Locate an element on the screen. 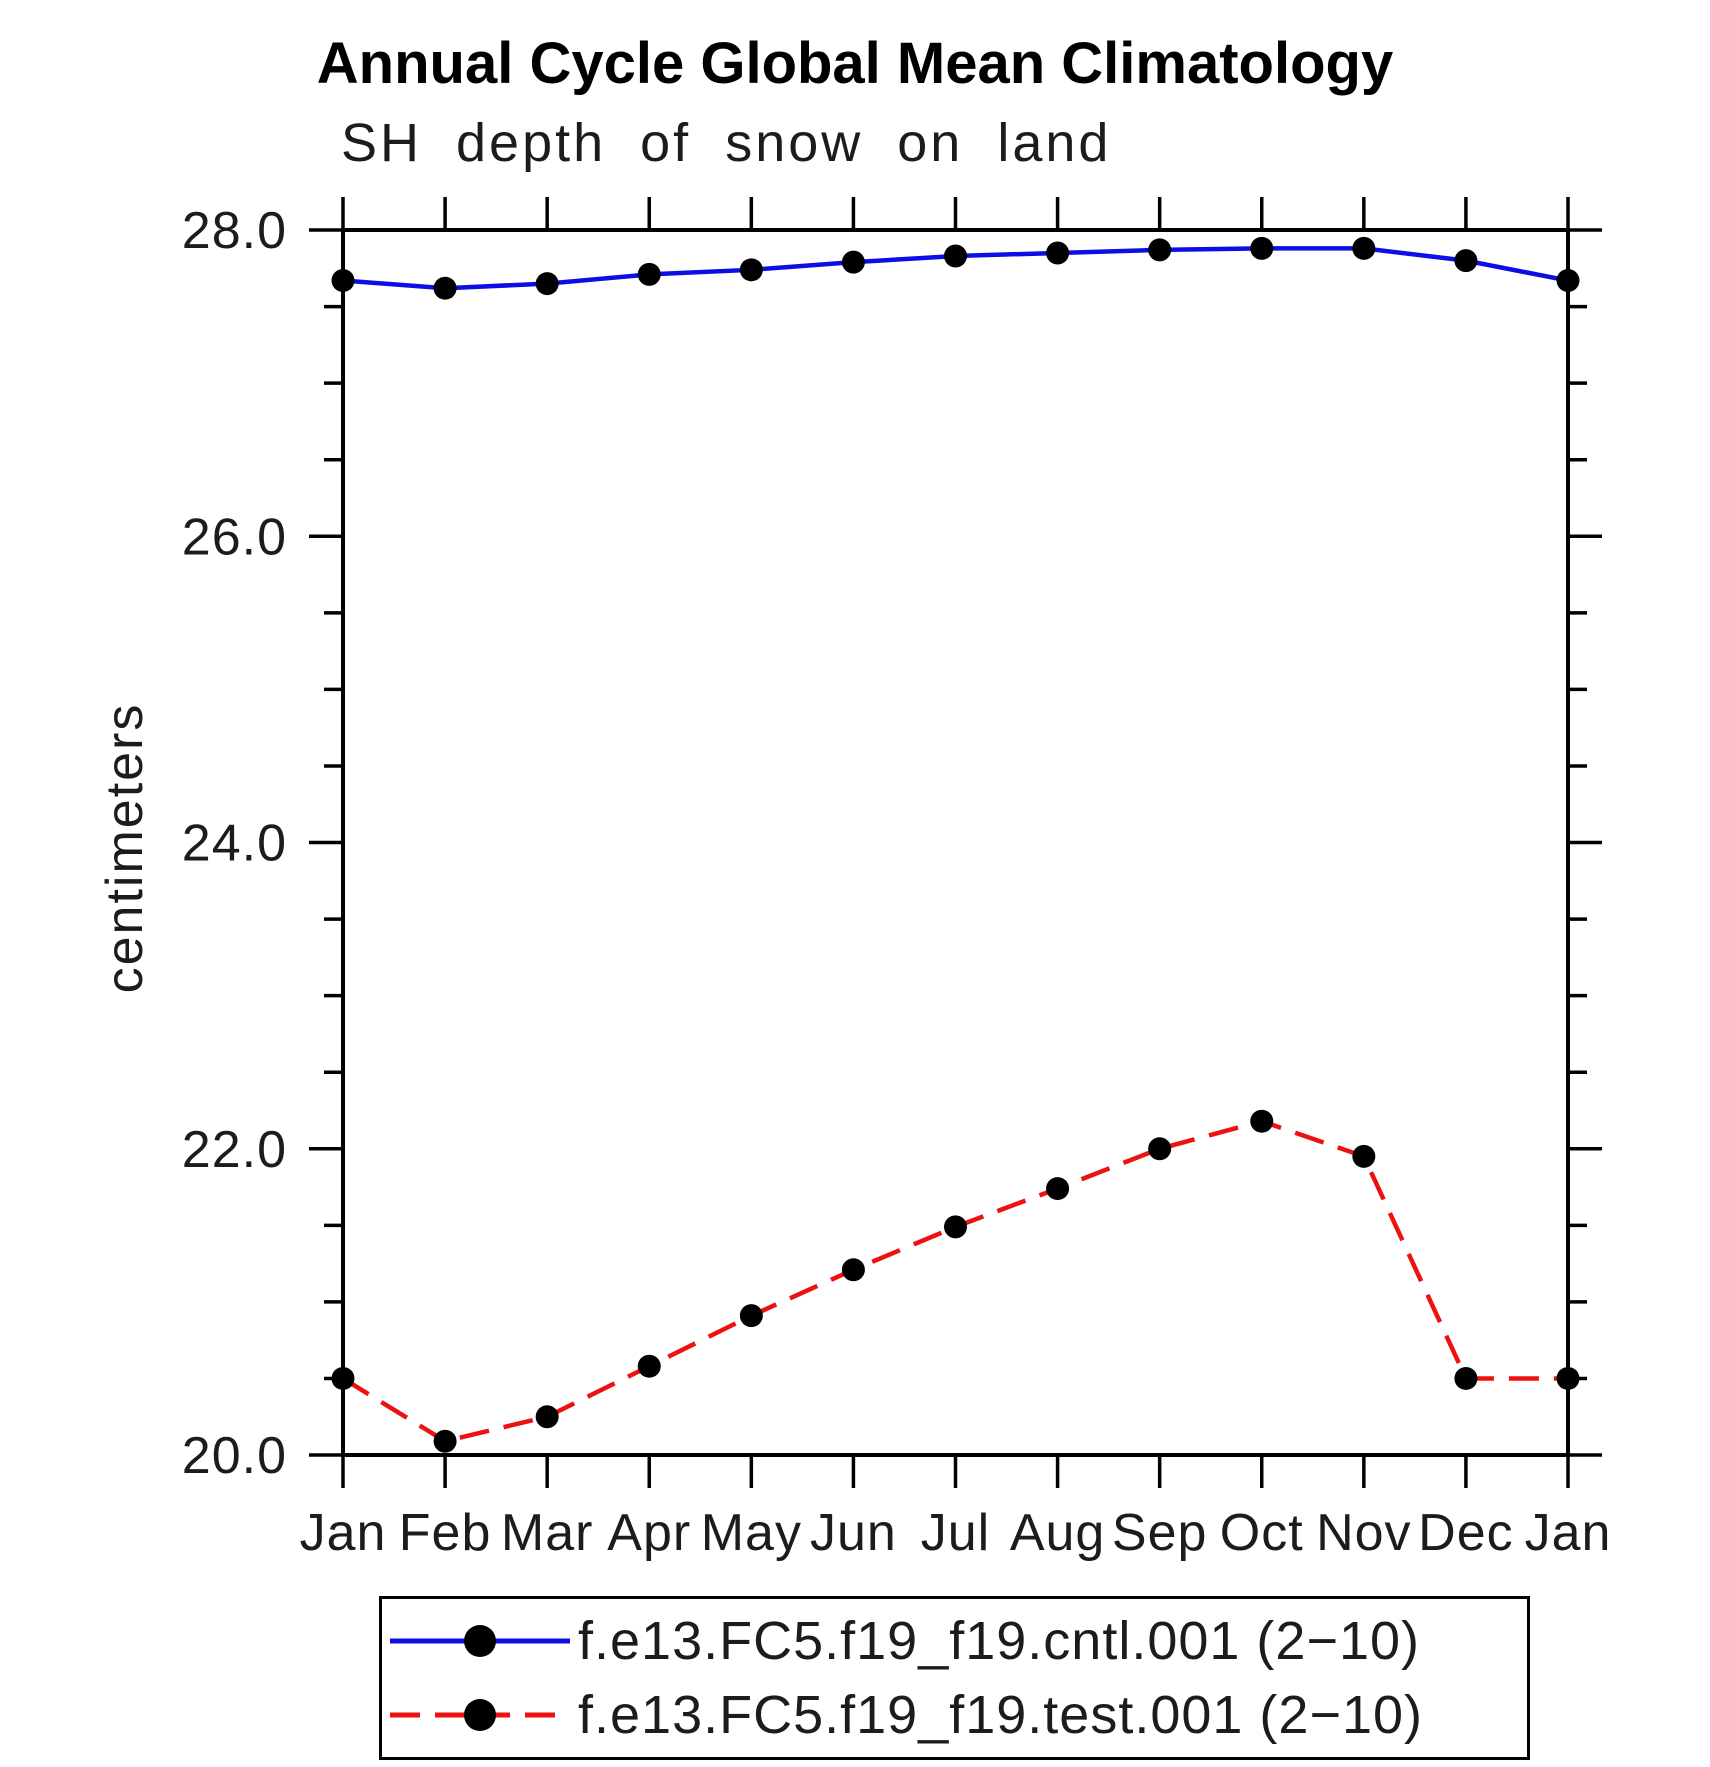 This screenshot has height=1767, width=1710. x-tick-label: Apr is located at coordinates (649, 1533).